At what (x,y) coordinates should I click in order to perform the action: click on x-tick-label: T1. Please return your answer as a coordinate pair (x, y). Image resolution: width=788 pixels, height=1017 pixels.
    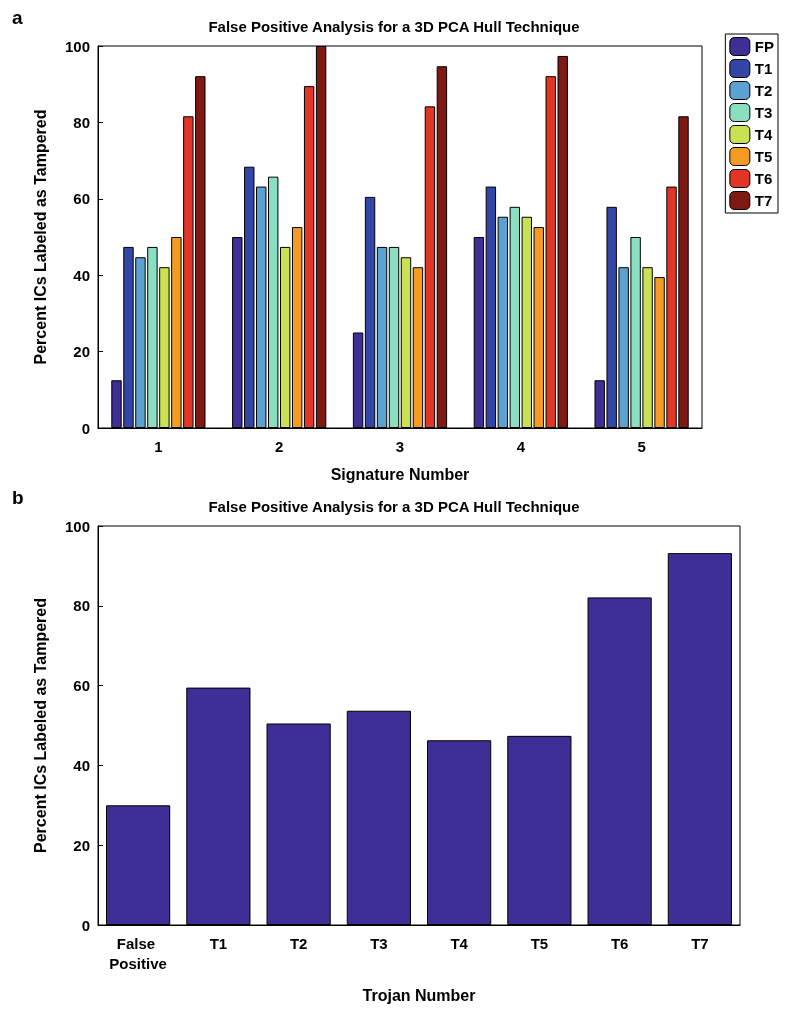
    Looking at the image, I should click on (218, 943).